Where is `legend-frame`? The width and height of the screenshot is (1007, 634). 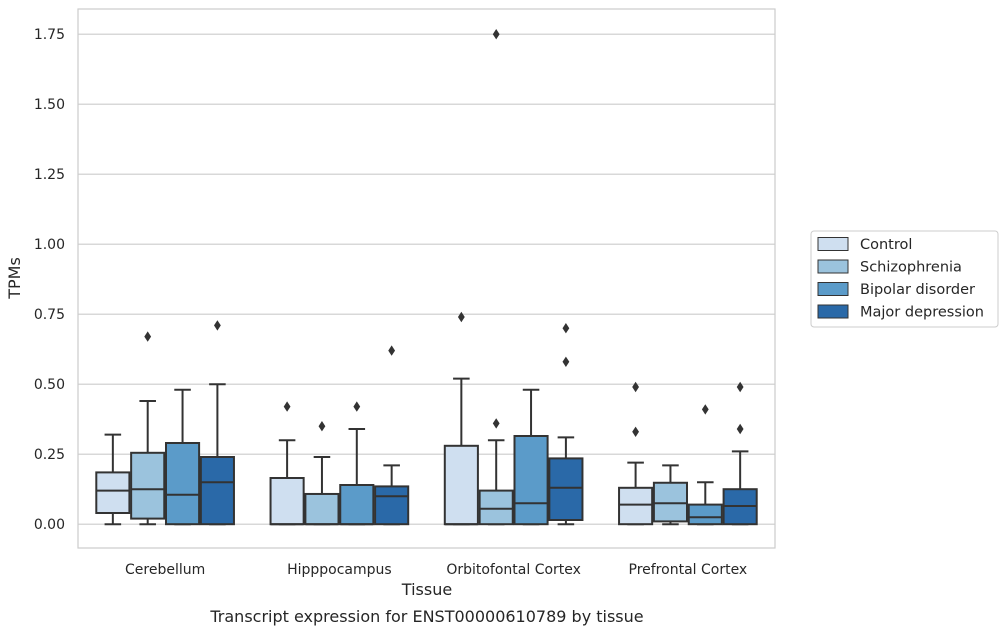 legend-frame is located at coordinates (904, 279).